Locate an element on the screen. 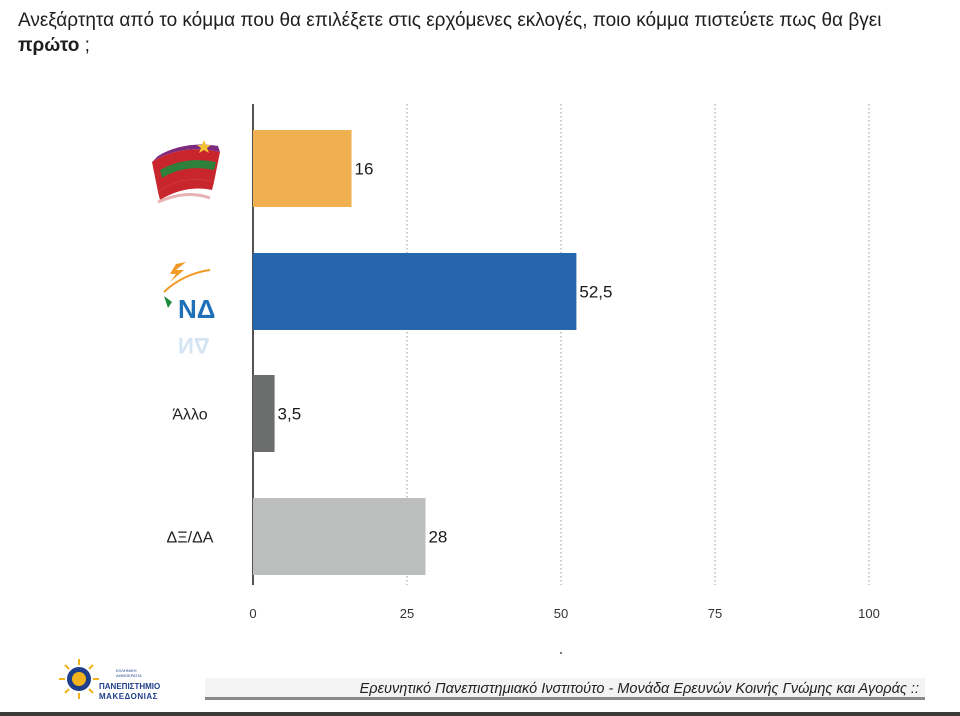  bar-value-label: 52,5 is located at coordinates (595, 292).